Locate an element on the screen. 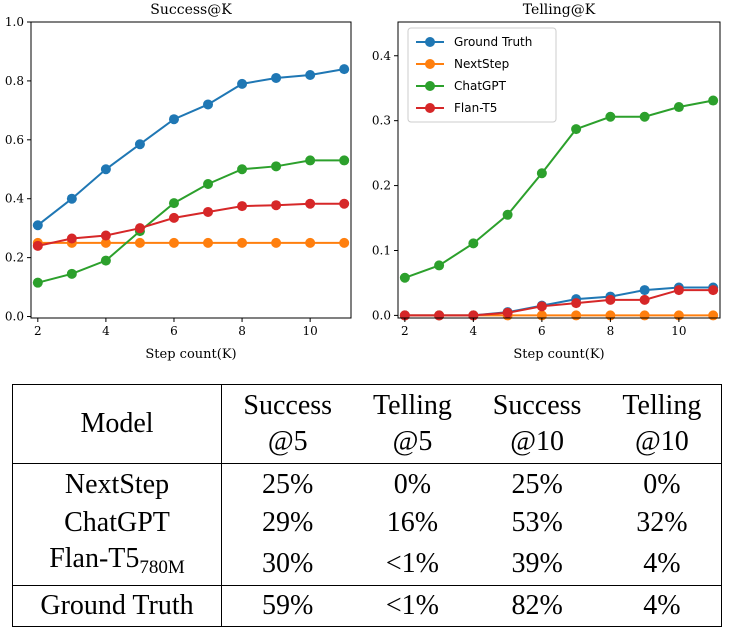  cell-success-10: 82% is located at coordinates (537, 606).